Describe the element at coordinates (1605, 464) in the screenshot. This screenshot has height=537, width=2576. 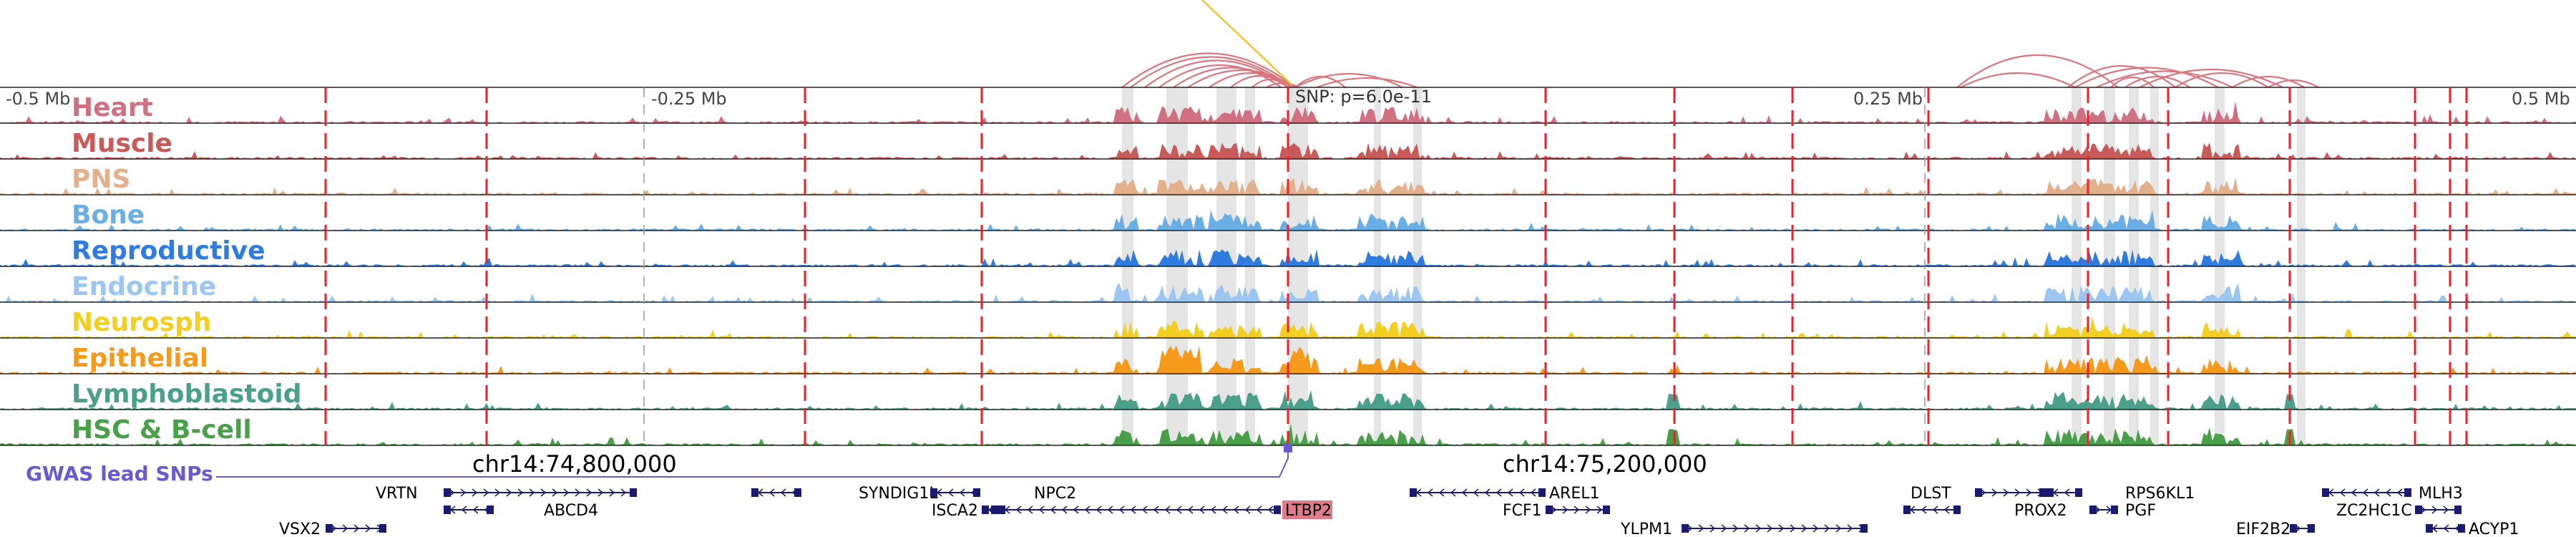
I see `coord-right: chr14:75,200,000` at that location.